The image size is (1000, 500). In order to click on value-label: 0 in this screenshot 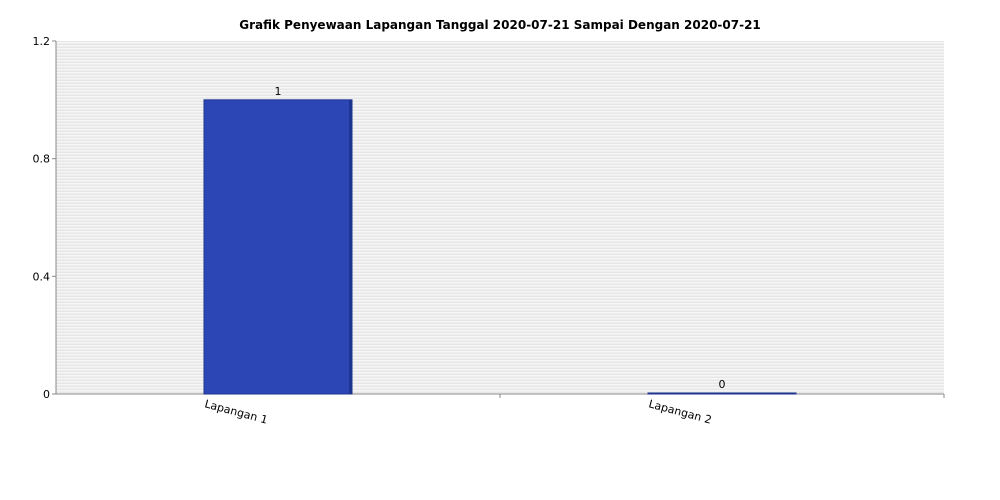, I will do `click(722, 384)`.